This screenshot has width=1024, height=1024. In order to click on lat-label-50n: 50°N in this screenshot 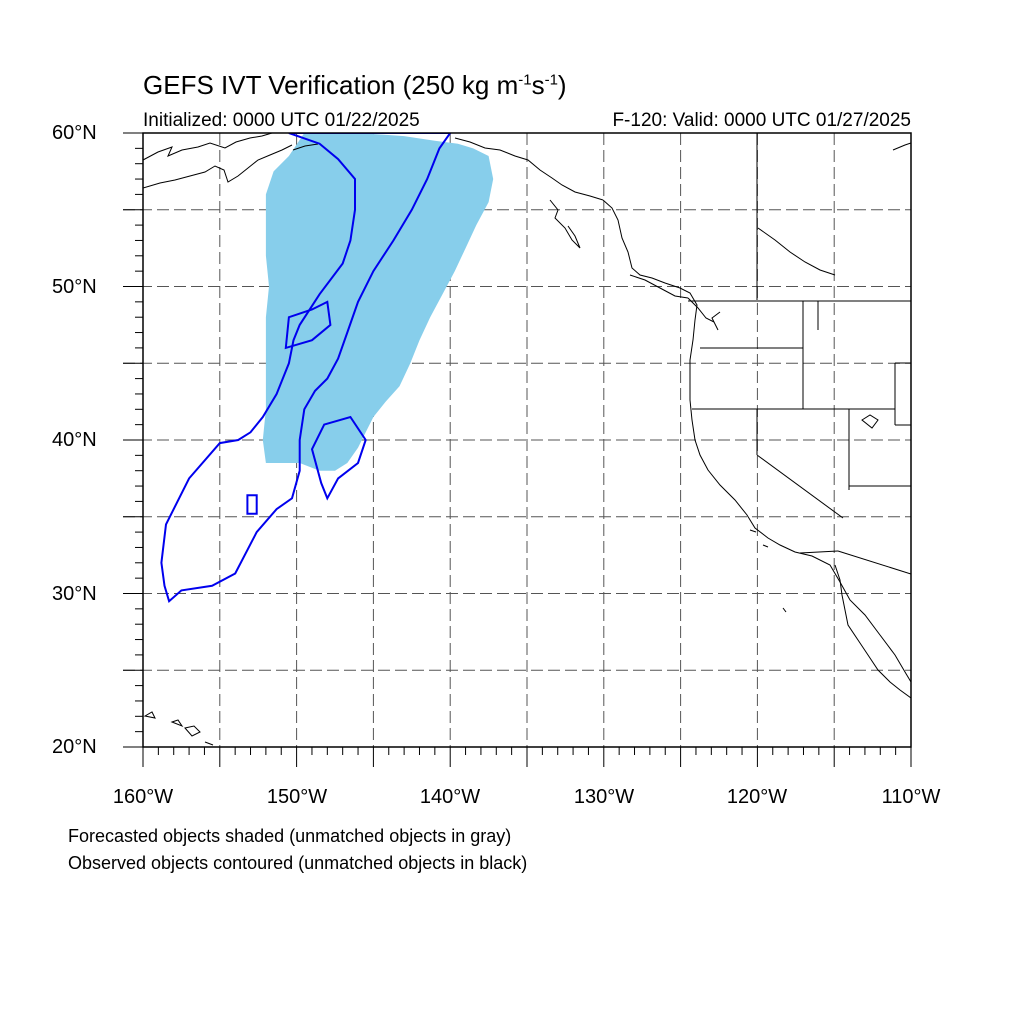, I will do `click(74, 287)`.